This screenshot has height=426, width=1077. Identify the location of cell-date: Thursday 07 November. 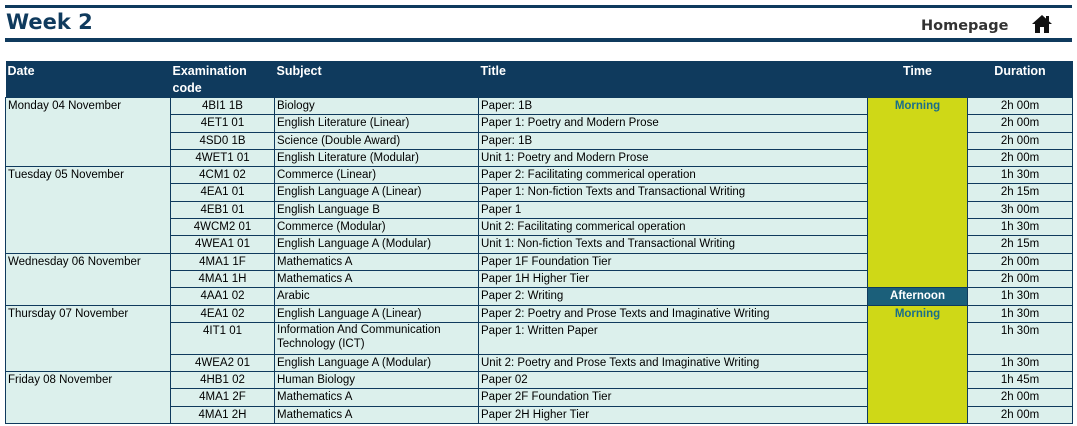
(88, 338).